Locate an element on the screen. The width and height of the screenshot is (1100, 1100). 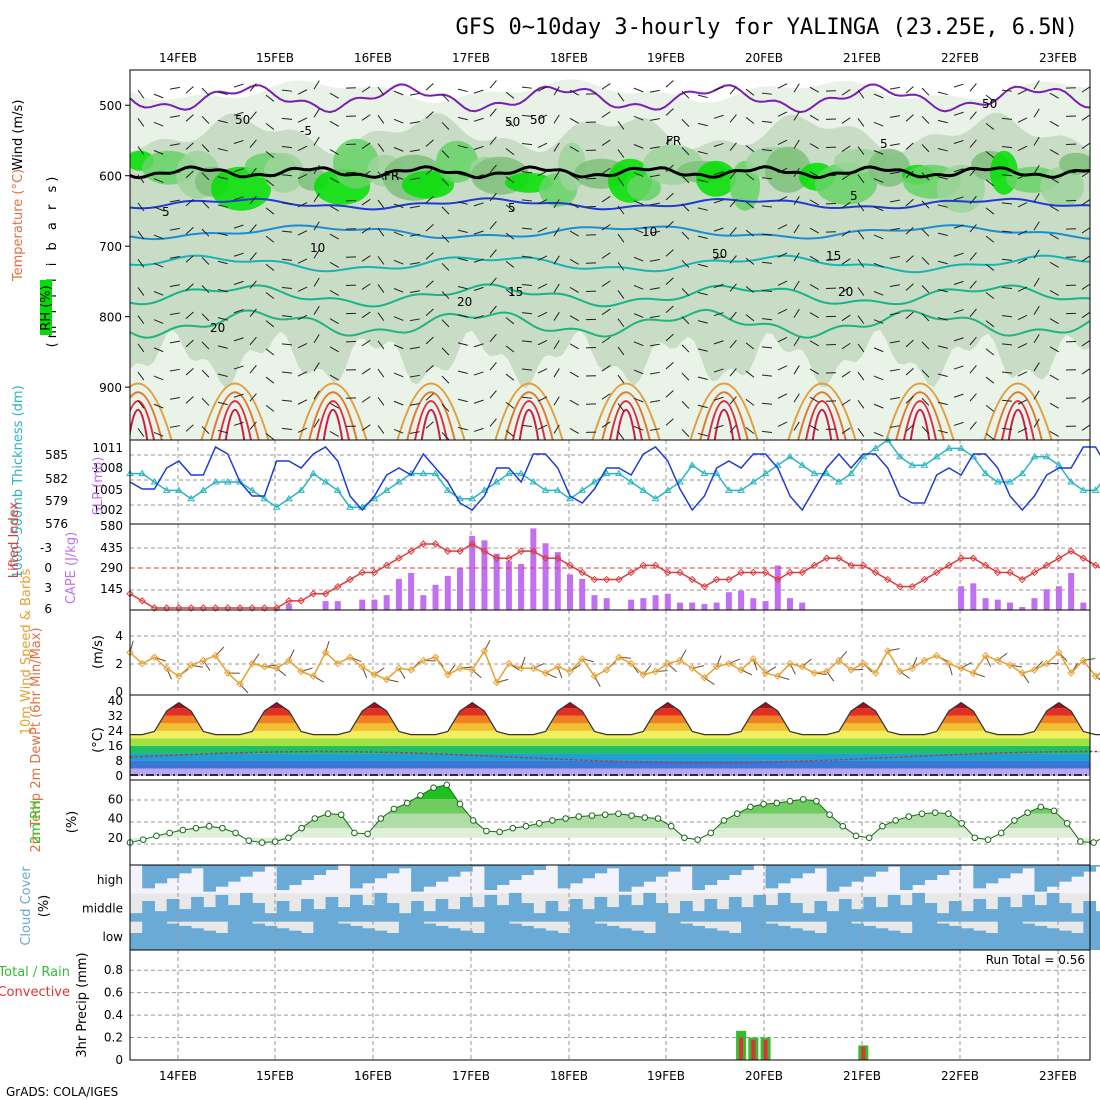
rh-line is located at coordinates (614, 814).